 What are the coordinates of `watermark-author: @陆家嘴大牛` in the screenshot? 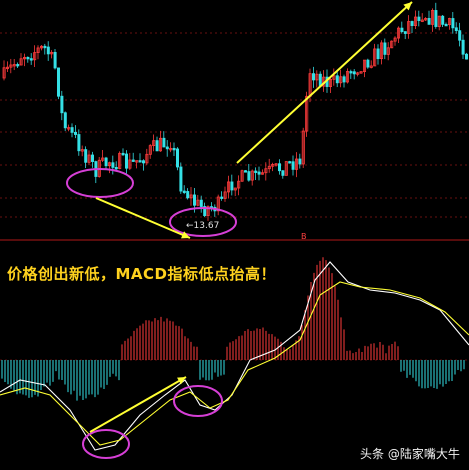 It's located at (423, 454).